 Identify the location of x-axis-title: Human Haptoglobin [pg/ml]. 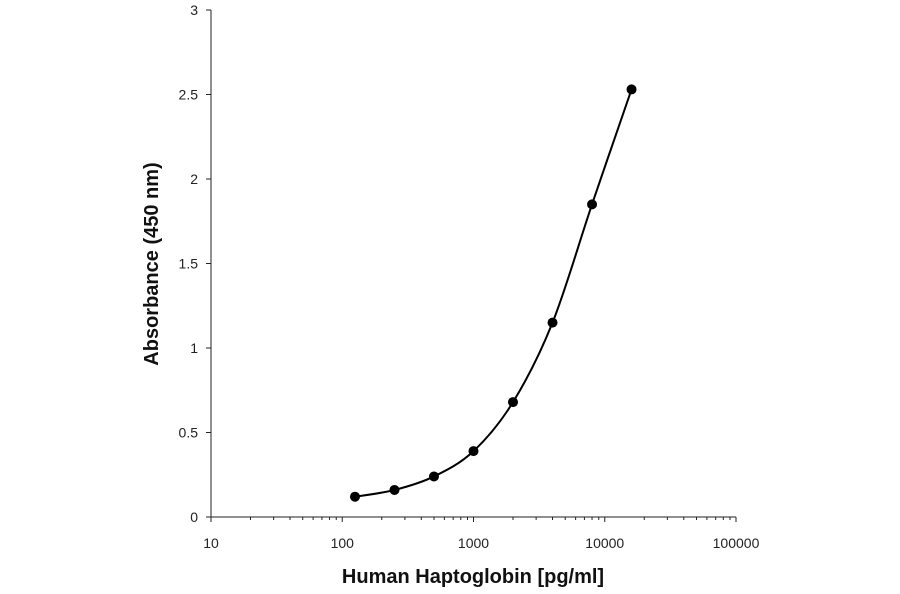
(473, 577).